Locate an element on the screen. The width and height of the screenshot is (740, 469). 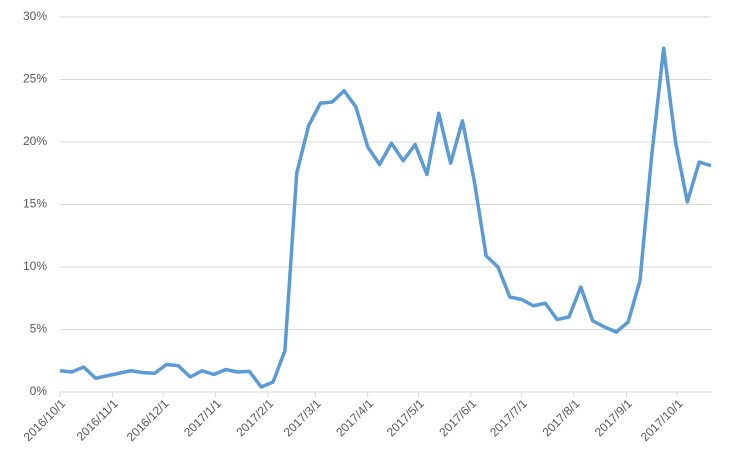
x-tick-label: 2017/2/1 is located at coordinates (254, 417).